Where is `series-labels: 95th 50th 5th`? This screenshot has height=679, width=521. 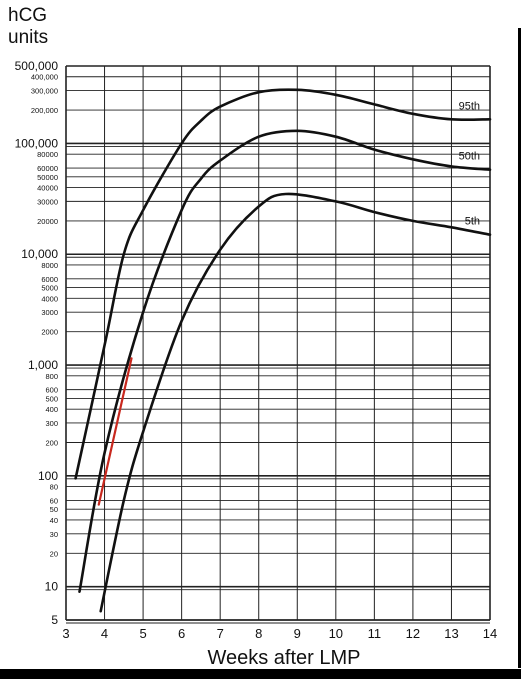
series-labels: 95th 50th 5th is located at coordinates (469, 163).